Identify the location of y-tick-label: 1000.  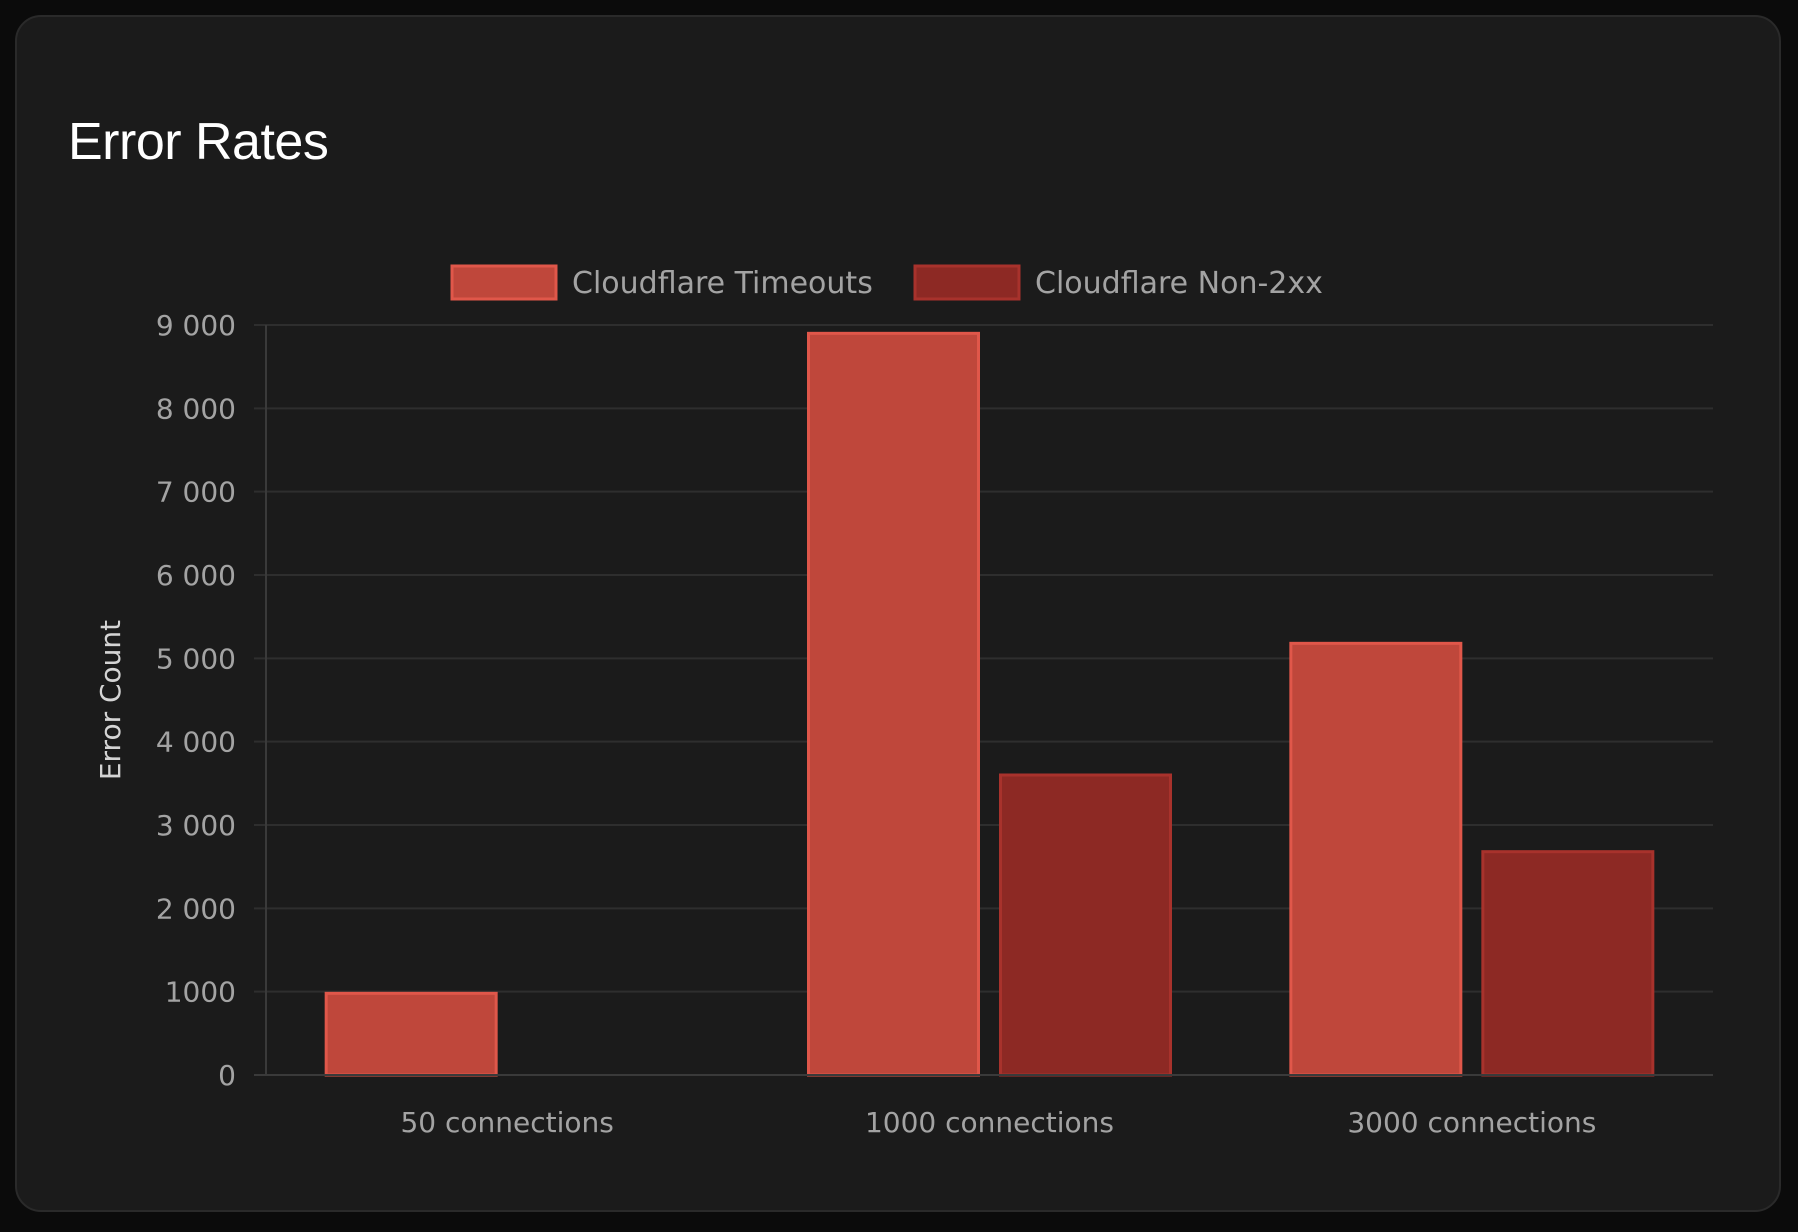
(200, 992).